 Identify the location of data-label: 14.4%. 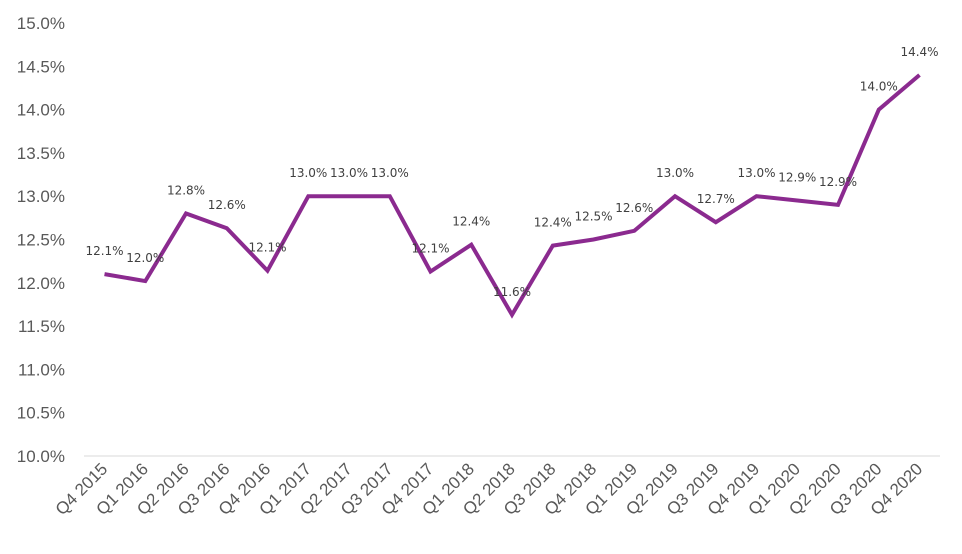
(919, 52).